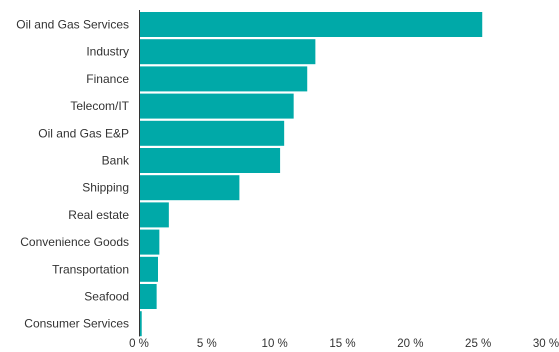 Image resolution: width=559 pixels, height=352 pixels. What do you see at coordinates (107, 79) in the screenshot?
I see `category-label: Finance` at bounding box center [107, 79].